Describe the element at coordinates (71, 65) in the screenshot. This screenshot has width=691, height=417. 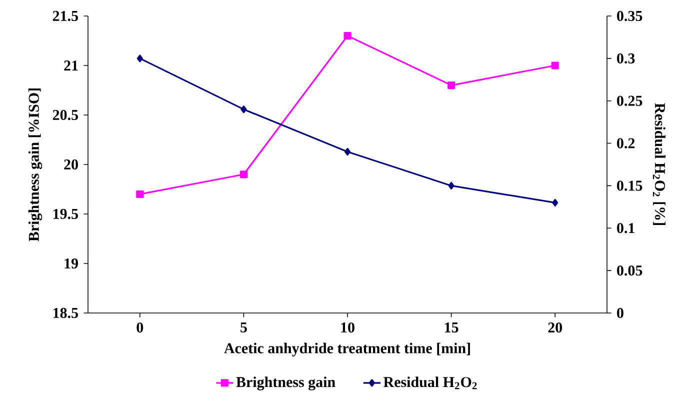
I see `y-tick-label: 21` at that location.